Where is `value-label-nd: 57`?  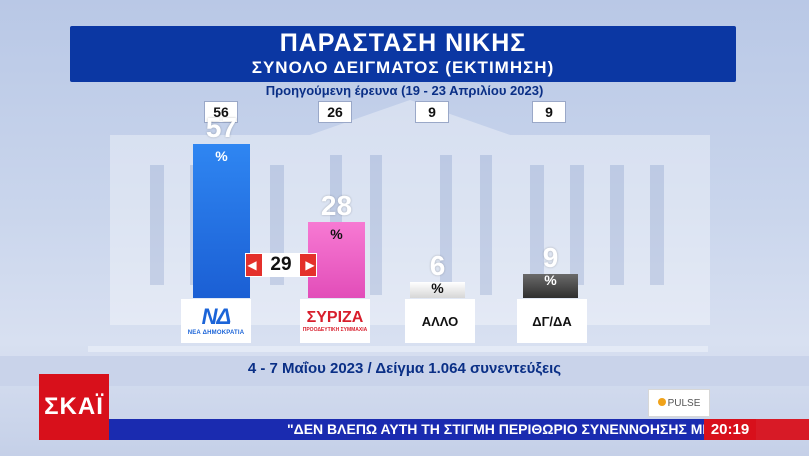
value-label-nd: 57 is located at coordinates (221, 128).